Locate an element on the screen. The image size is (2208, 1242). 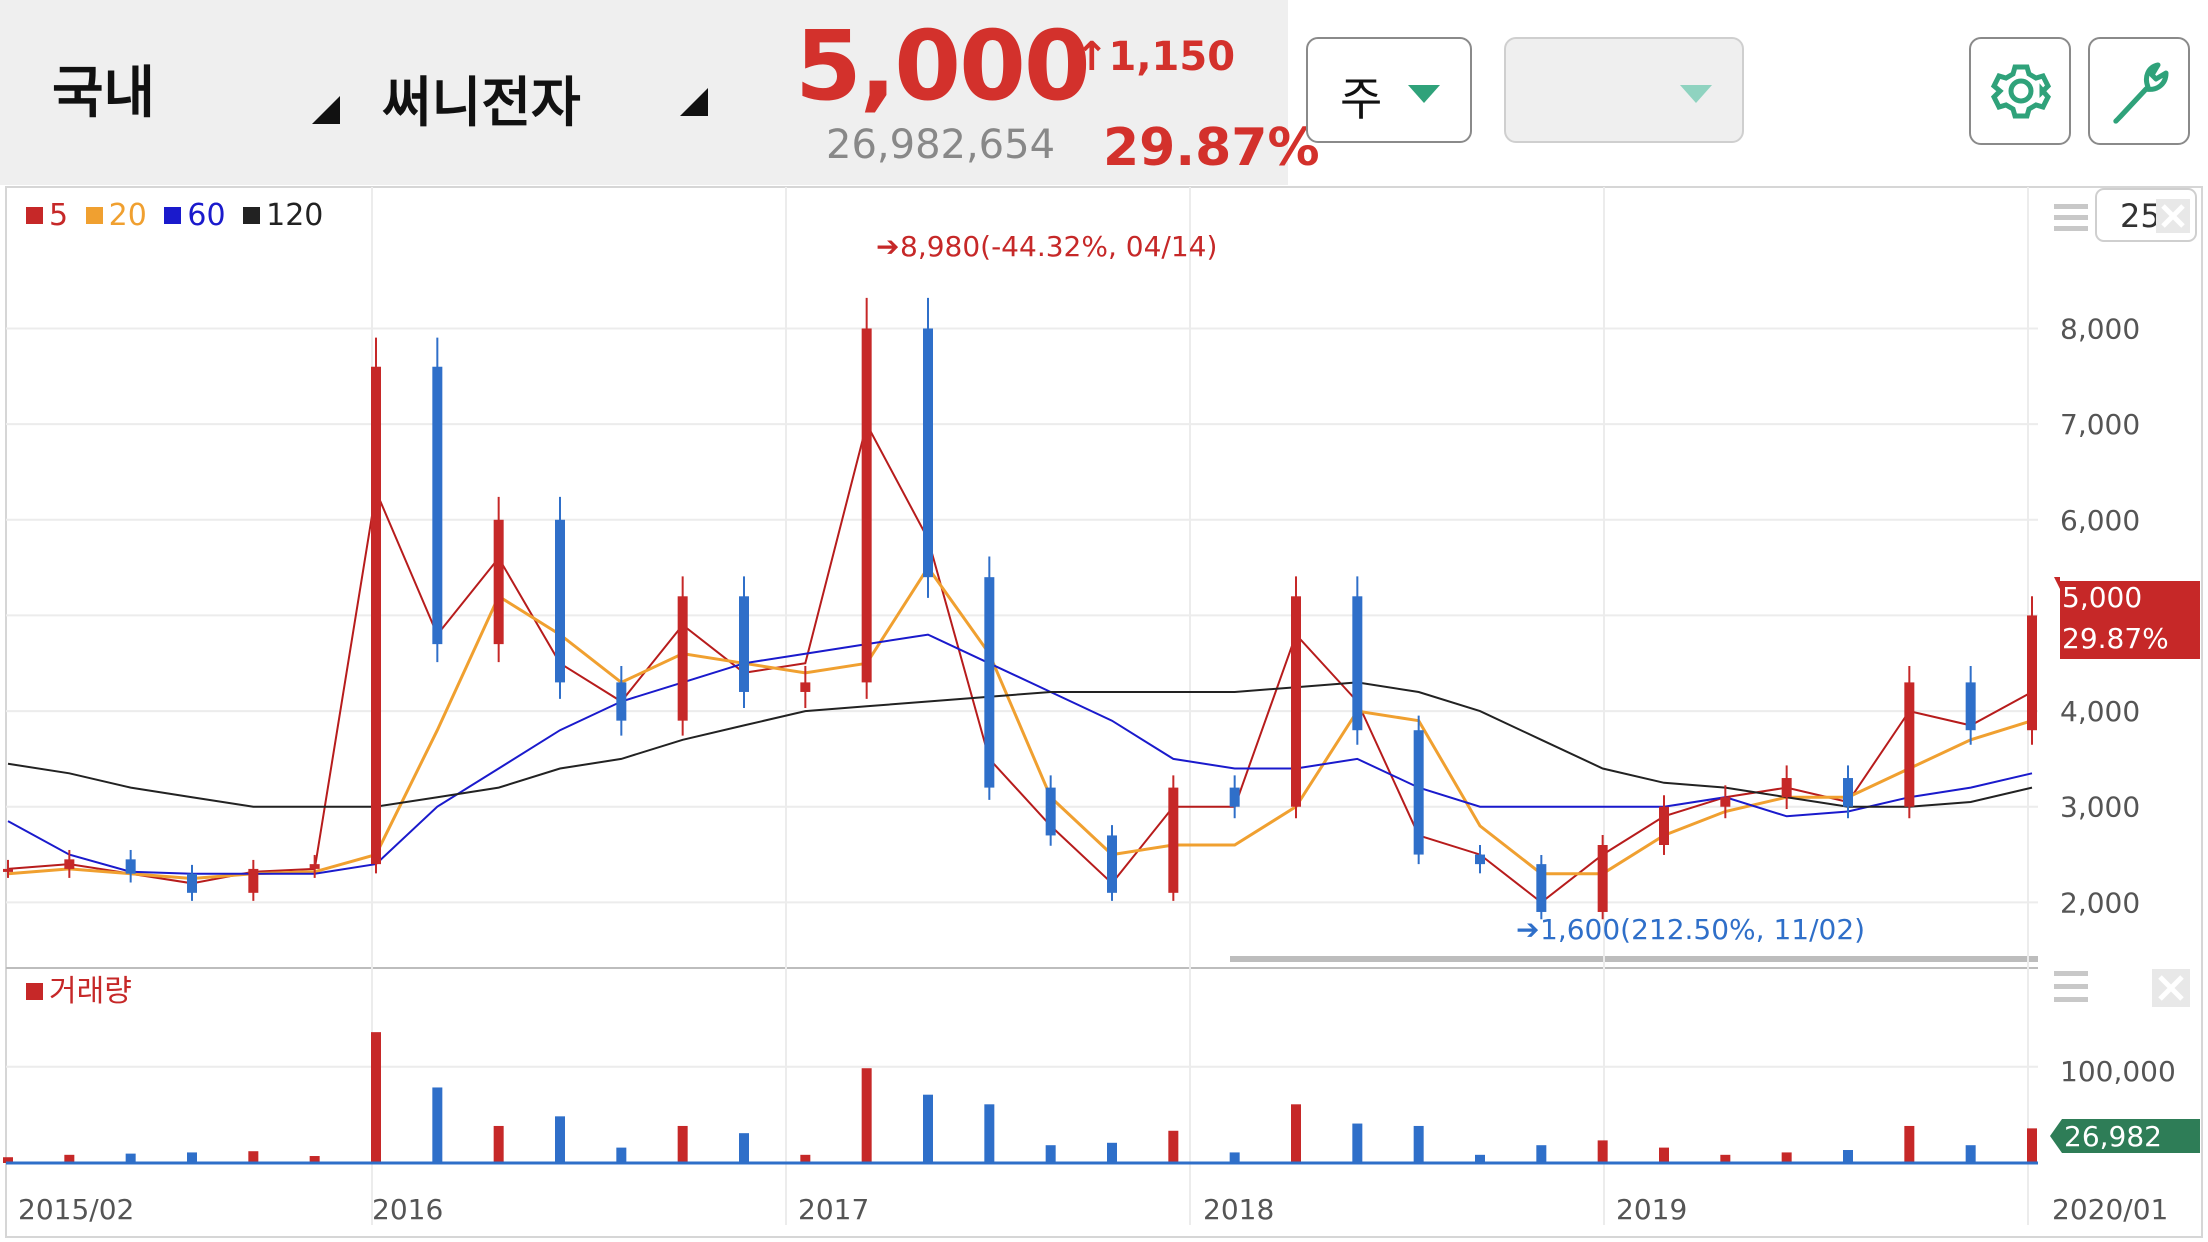
period-select: 주 is located at coordinates (1389, 90).